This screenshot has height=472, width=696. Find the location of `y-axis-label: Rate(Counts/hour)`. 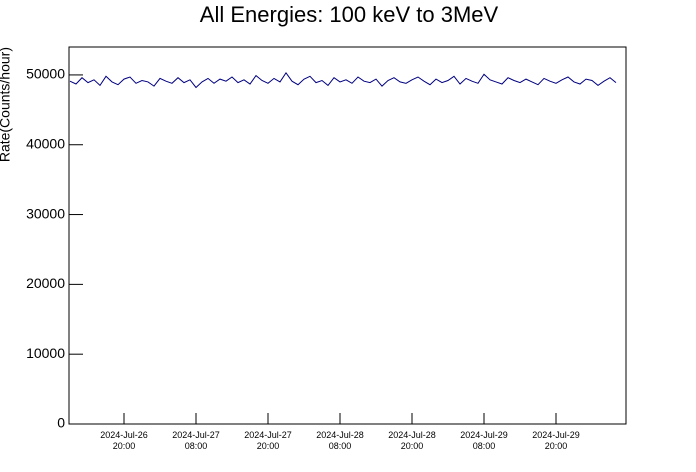

y-axis-label: Rate(Counts/hour) is located at coordinates (6, 104).